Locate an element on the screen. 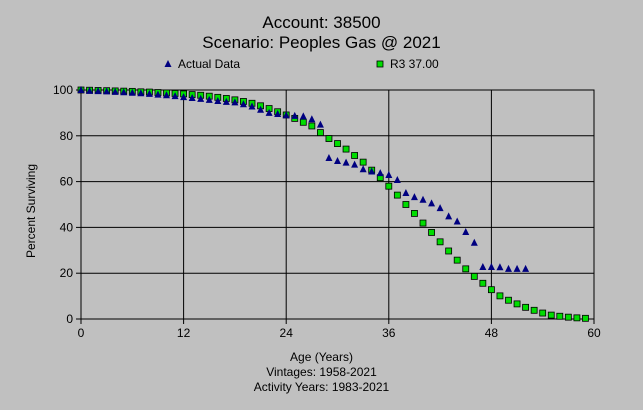 The image size is (643, 410). activity-years-note: Activity Years: 1983-2021 is located at coordinates (321, 387).